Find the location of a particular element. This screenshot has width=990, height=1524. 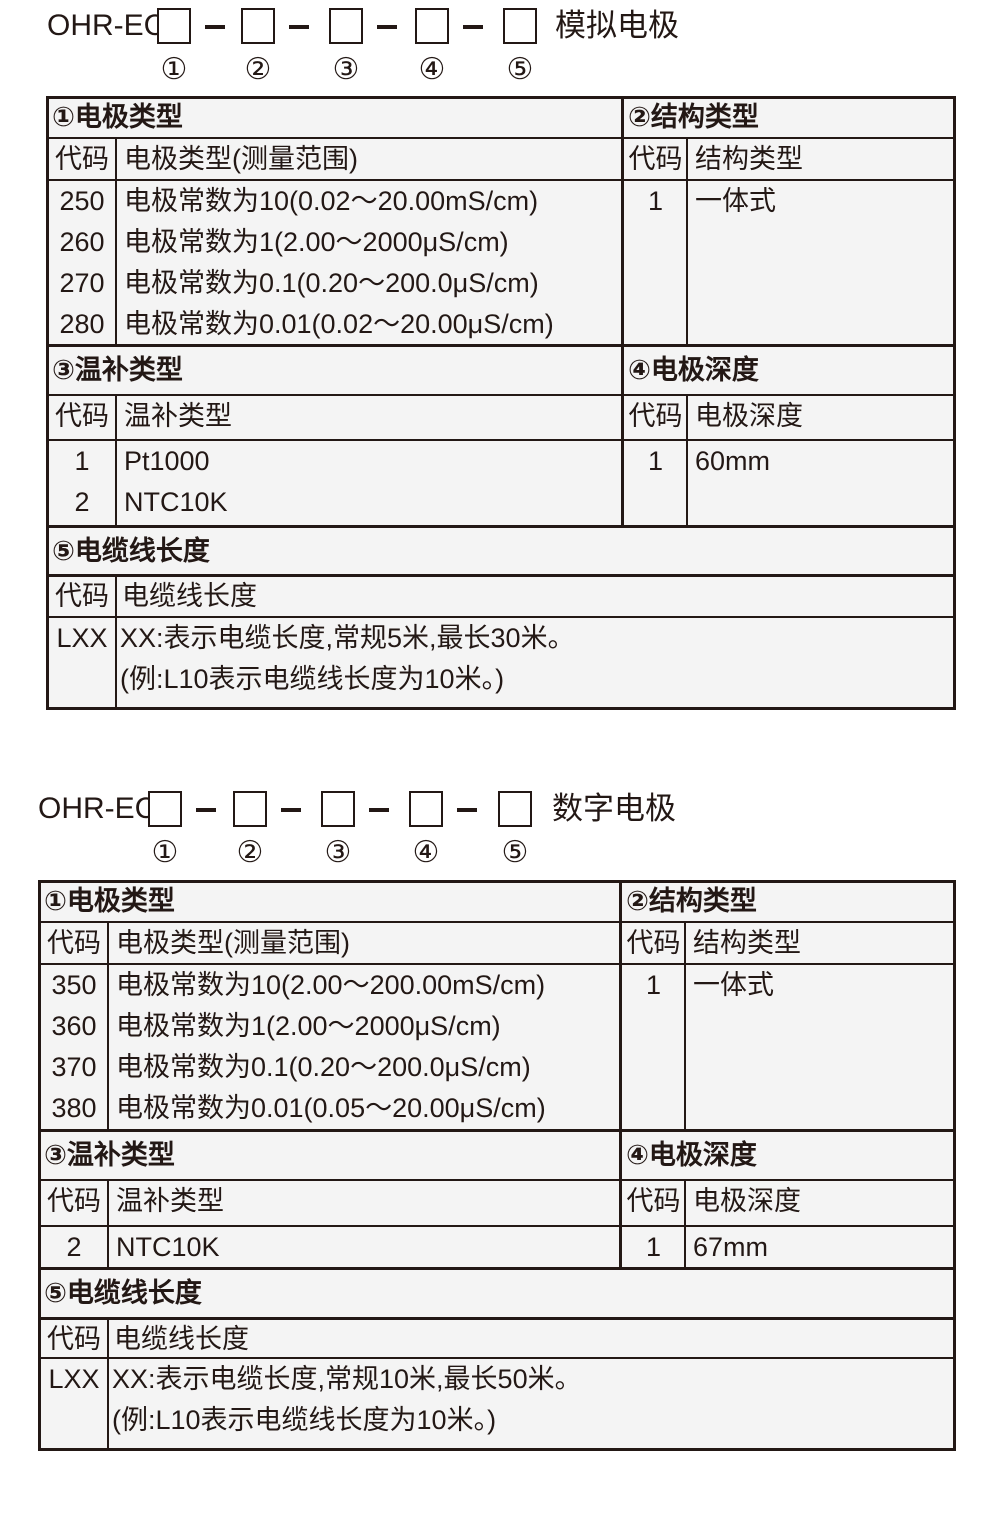

electrode-type-row-code: 360 is located at coordinates (74, 1026).